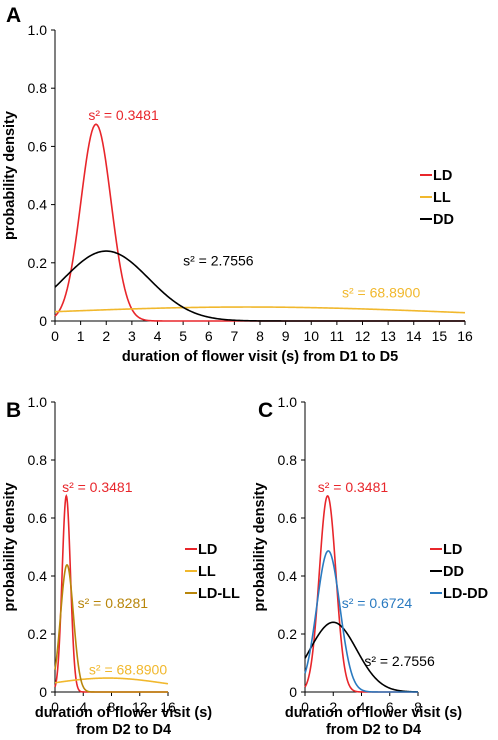 This screenshot has width=498, height=740. I want to click on legend-label-ld-ll: LD-LL, so click(219, 594).